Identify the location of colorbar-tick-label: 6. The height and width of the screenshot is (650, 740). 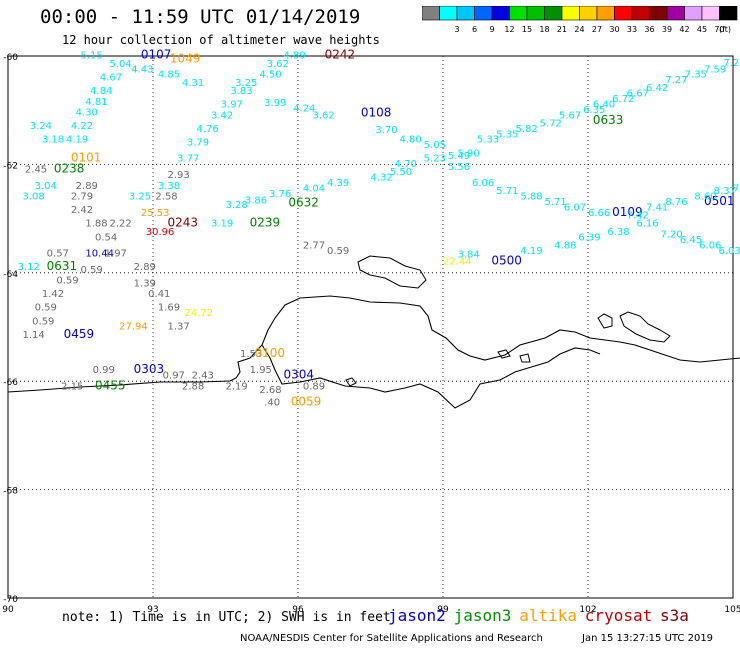
(474, 29).